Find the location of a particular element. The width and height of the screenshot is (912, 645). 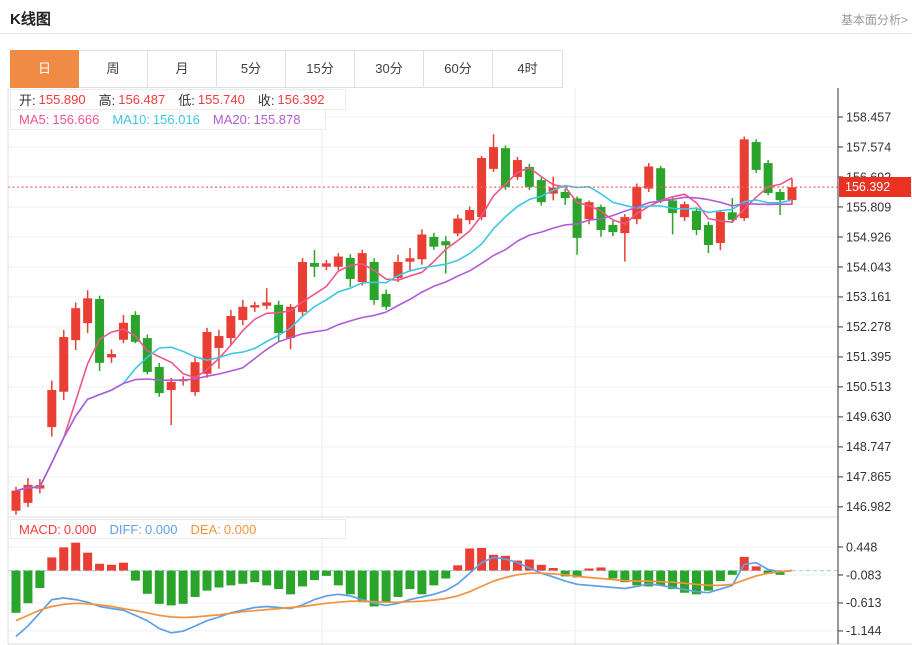

ma20-label: MA20: is located at coordinates (231, 119).